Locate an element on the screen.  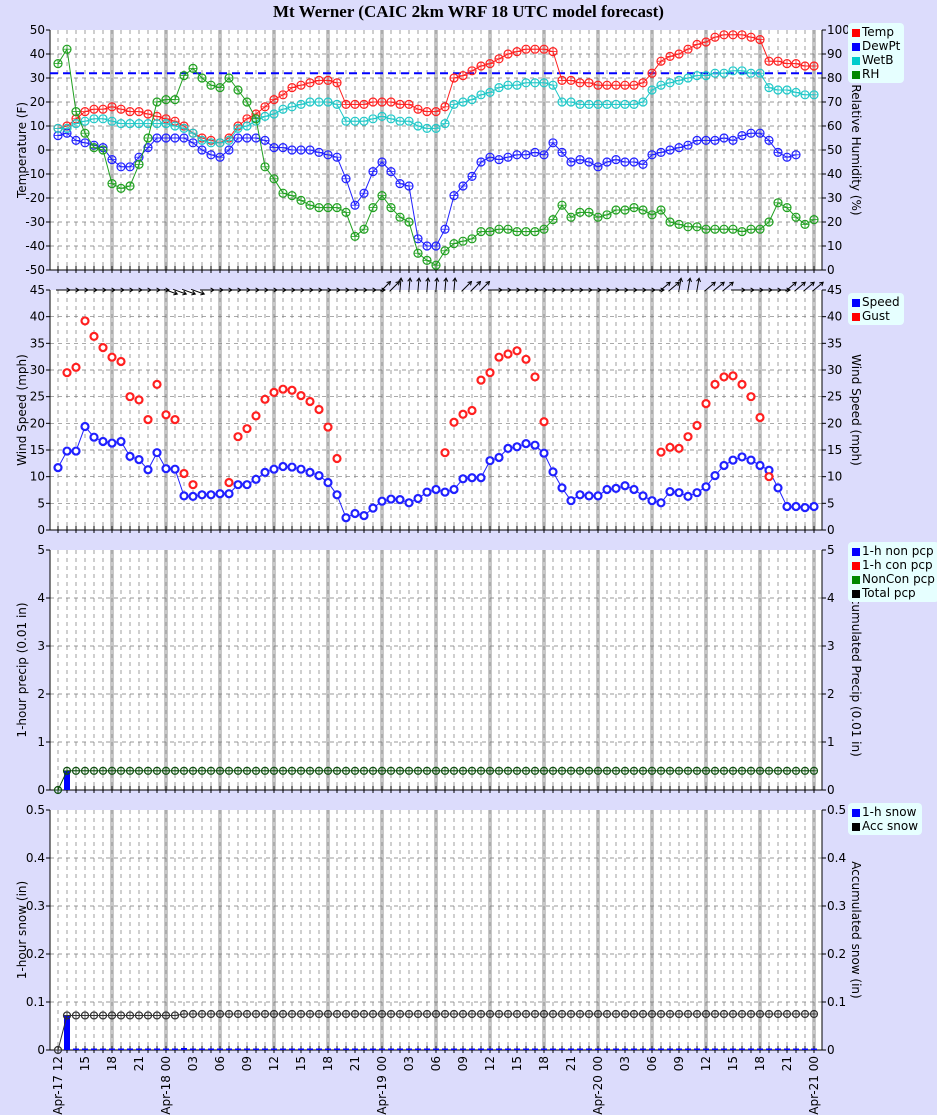
acc-snow-swatch-icon is located at coordinates (856, 826).